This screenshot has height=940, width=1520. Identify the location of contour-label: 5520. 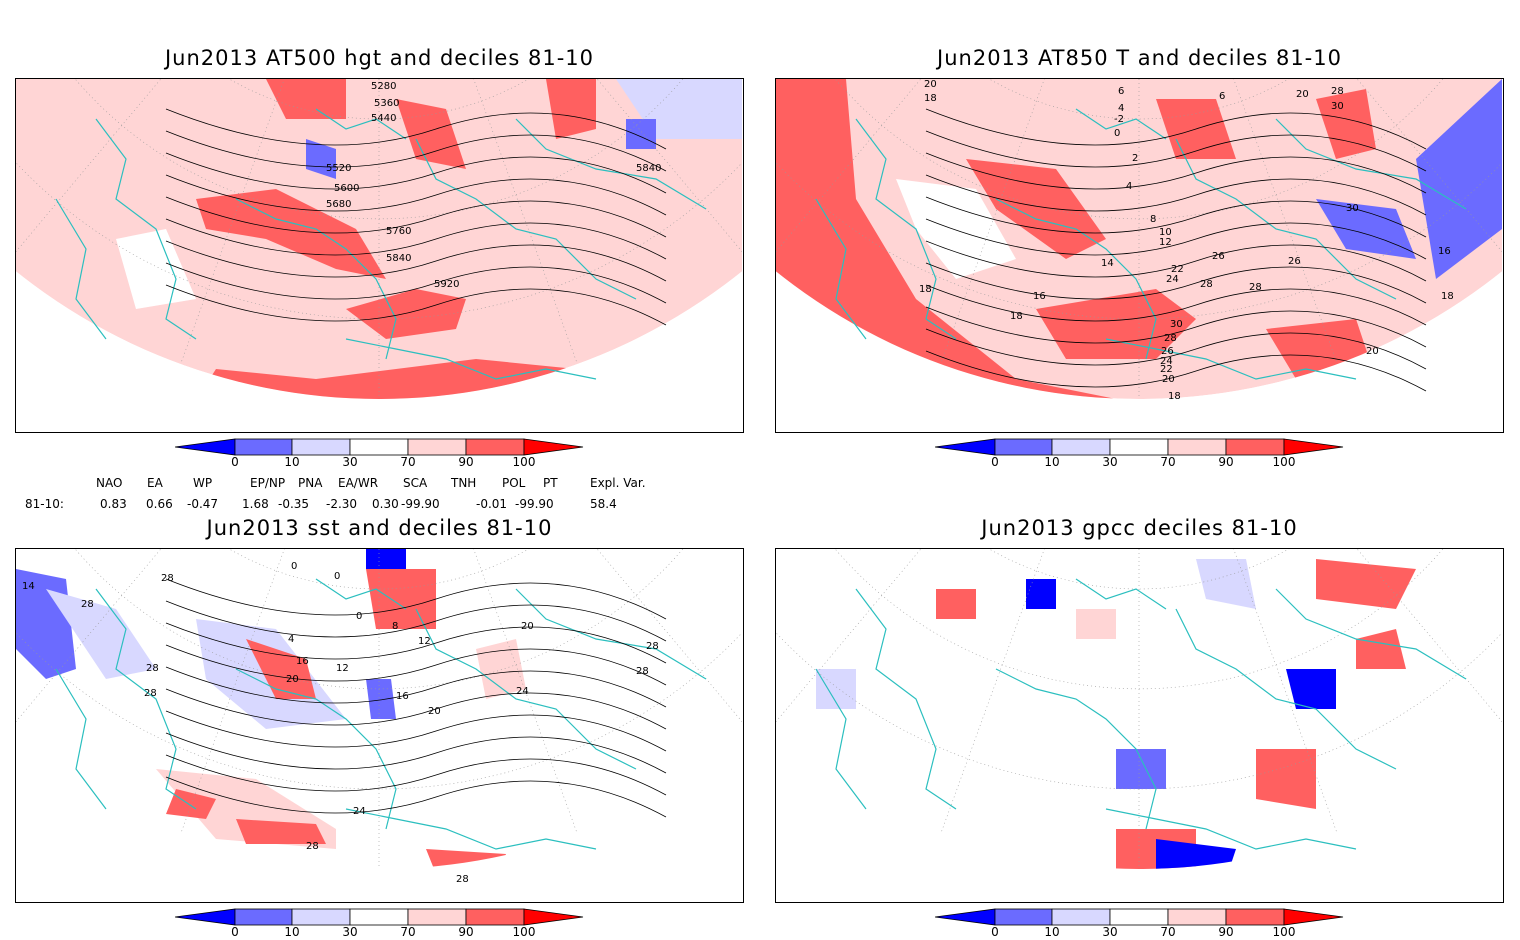
(338, 168).